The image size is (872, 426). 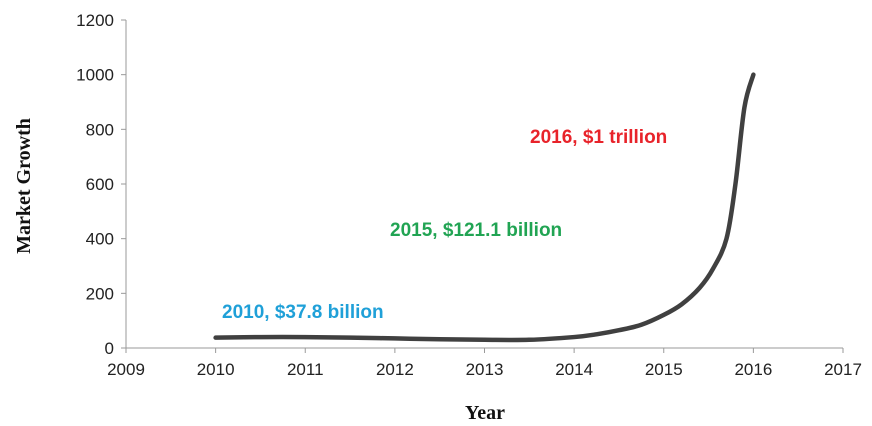 I want to click on x-tick-label: 2015, so click(x=664, y=369).